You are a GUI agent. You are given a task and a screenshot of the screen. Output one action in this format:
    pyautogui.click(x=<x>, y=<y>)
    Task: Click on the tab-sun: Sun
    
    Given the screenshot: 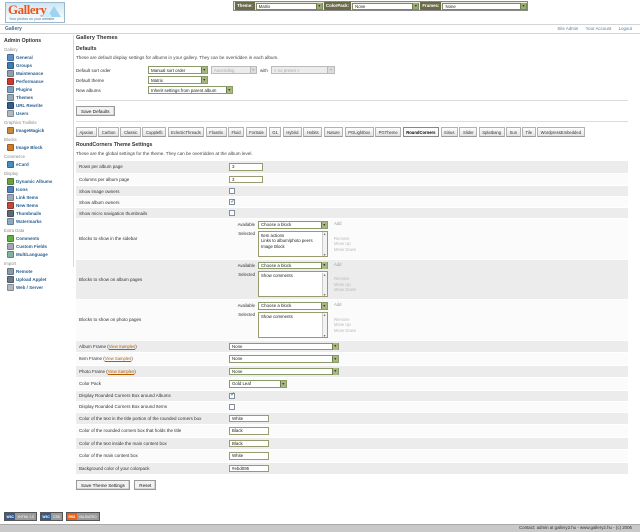 What is the action you would take?
    pyautogui.click(x=513, y=132)
    